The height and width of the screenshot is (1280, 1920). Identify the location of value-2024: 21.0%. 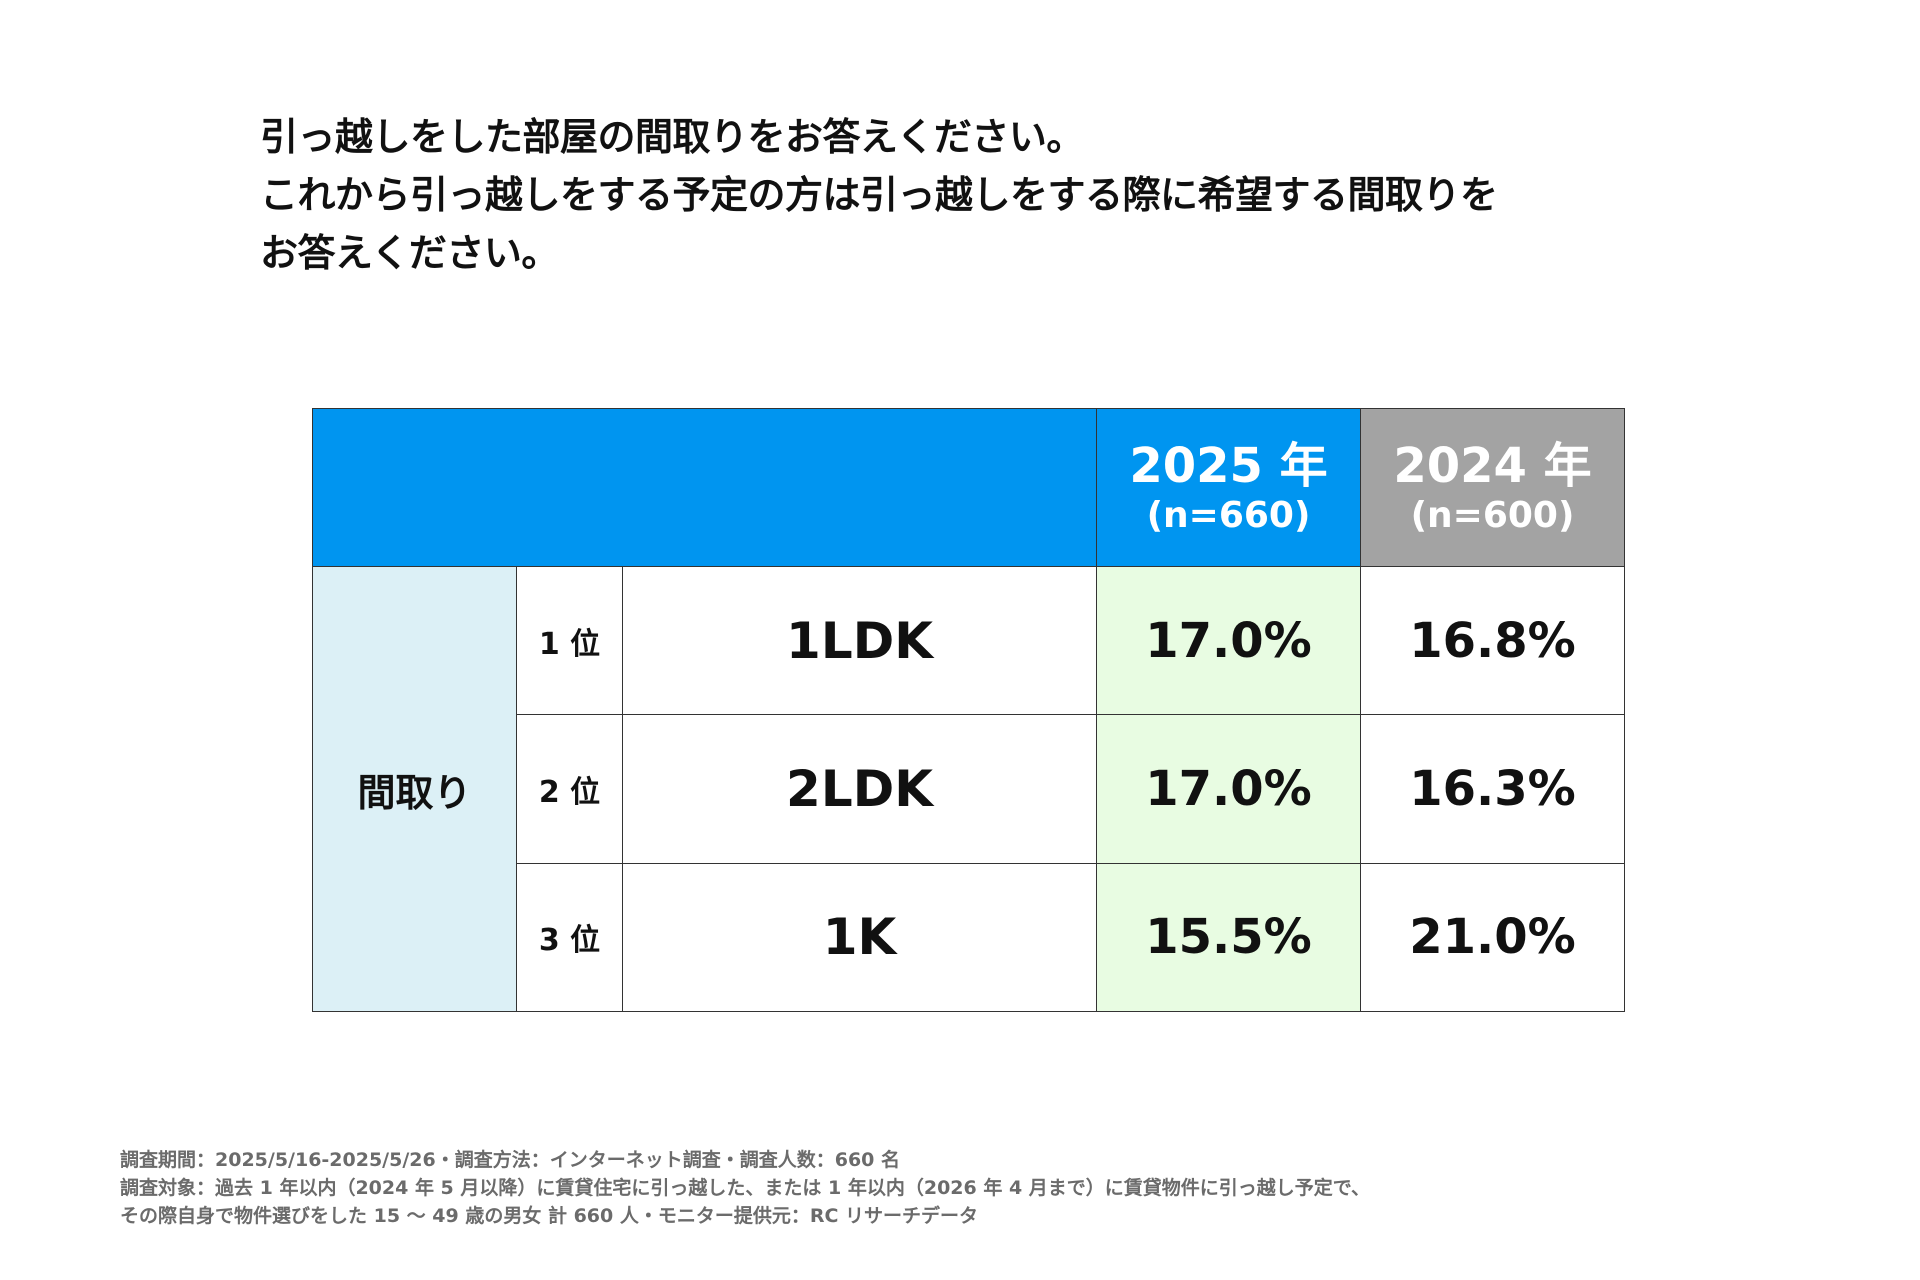
(1493, 937).